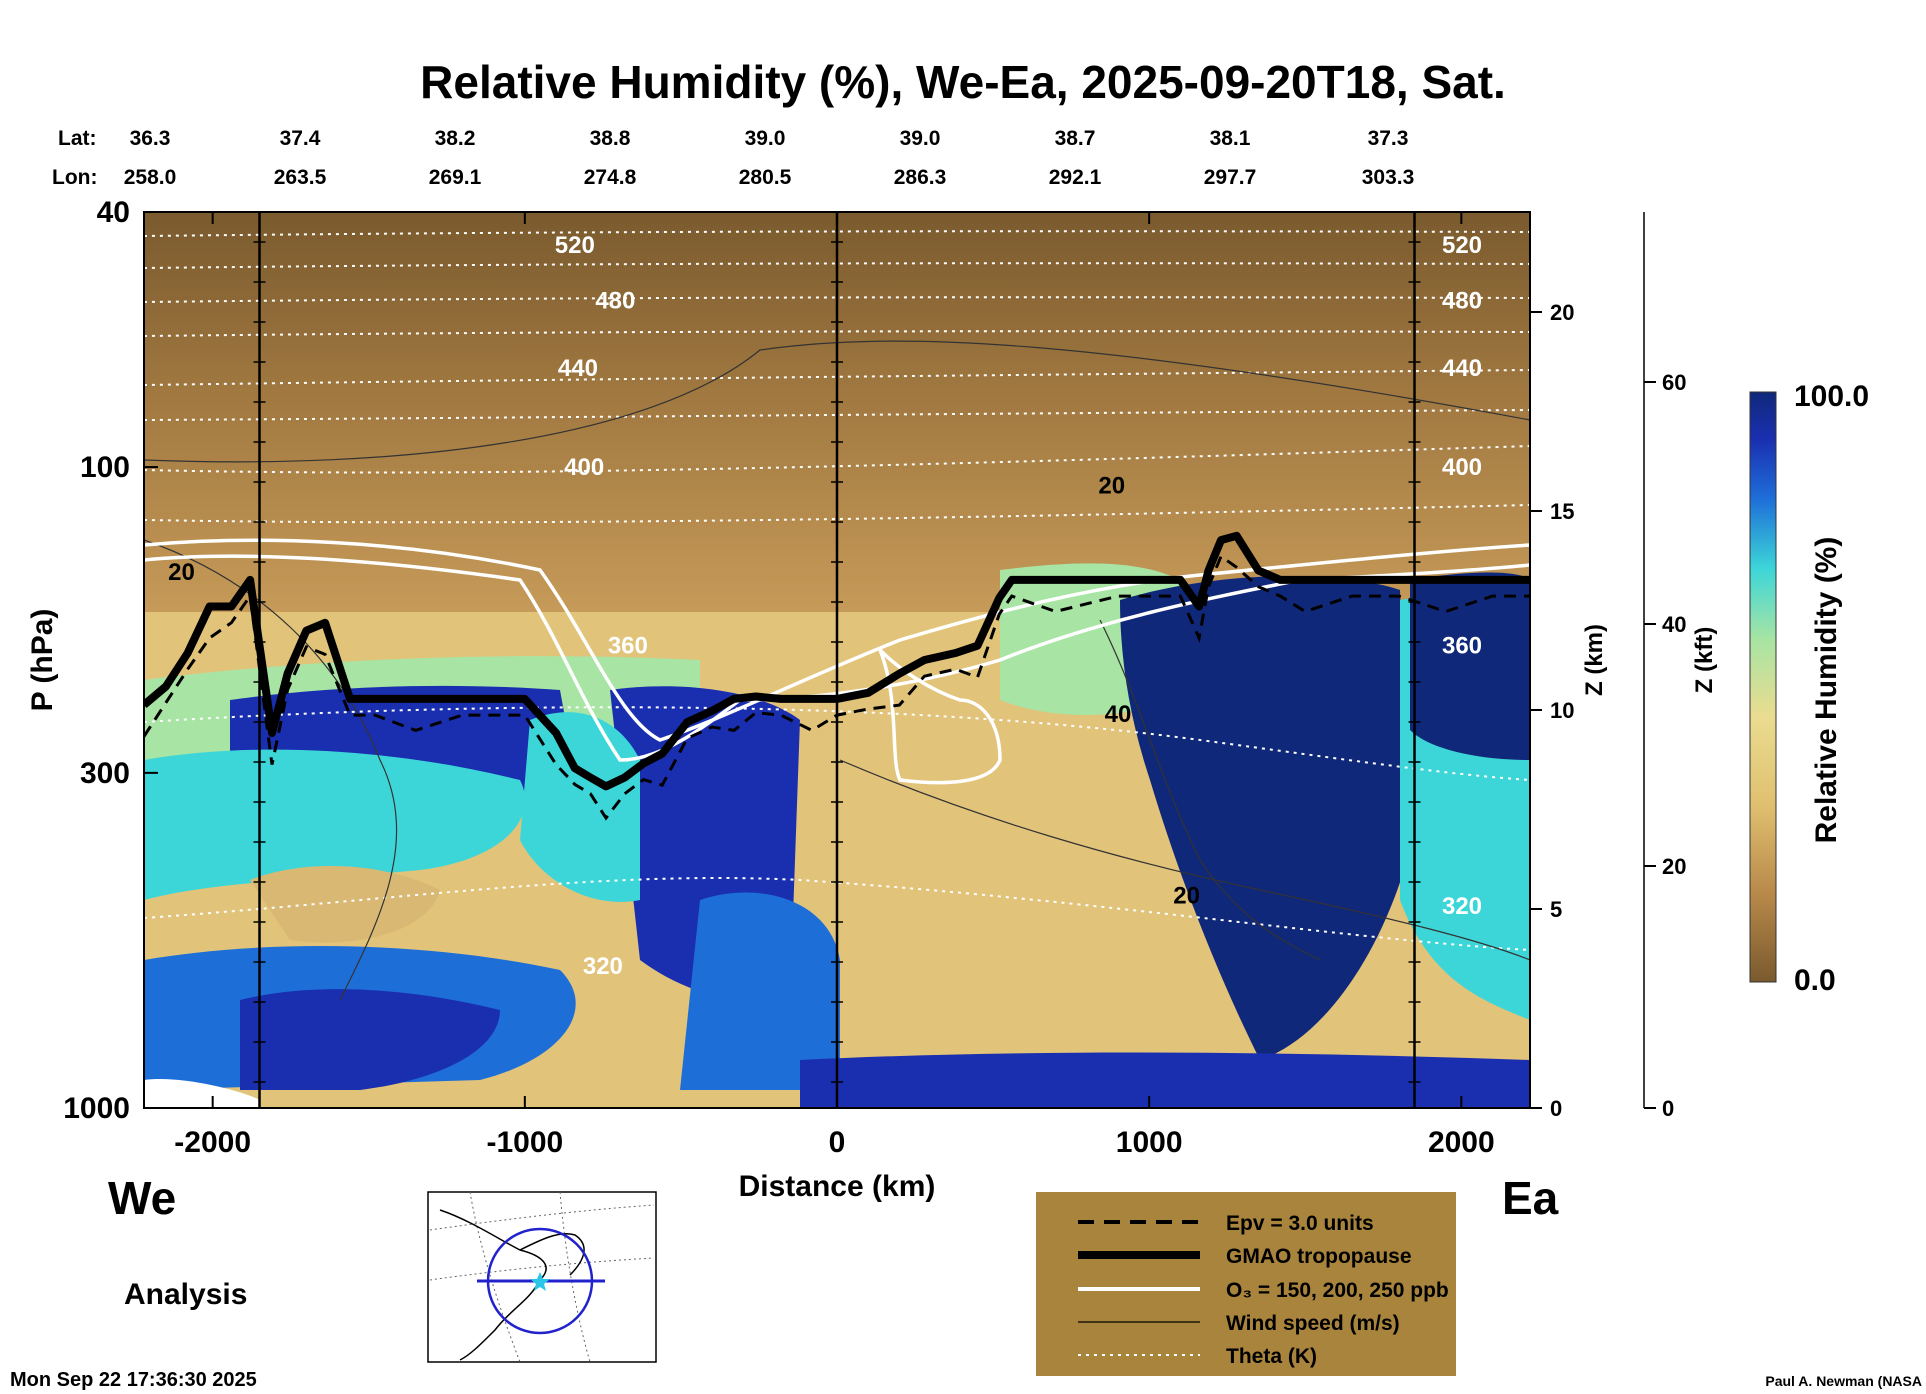 The width and height of the screenshot is (1926, 1394). Describe the element at coordinates (1668, 1108) in the screenshot. I see `z-kft-tick-label: 0` at that location.